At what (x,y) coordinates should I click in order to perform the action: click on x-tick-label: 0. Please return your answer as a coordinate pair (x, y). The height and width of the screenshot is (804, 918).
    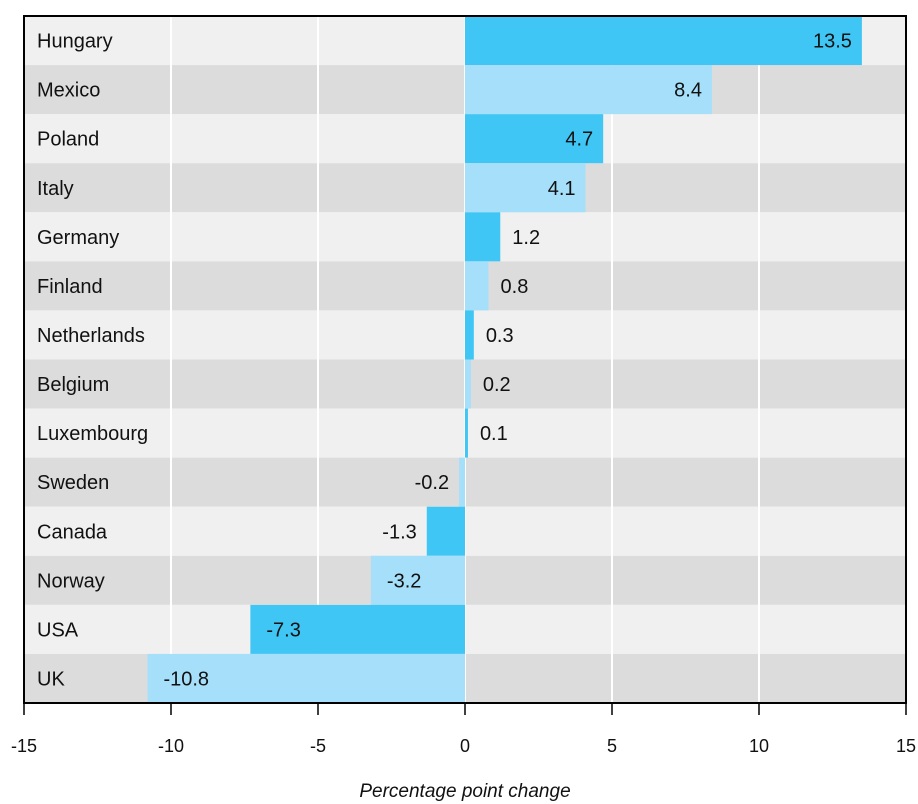
    Looking at the image, I should click on (465, 746).